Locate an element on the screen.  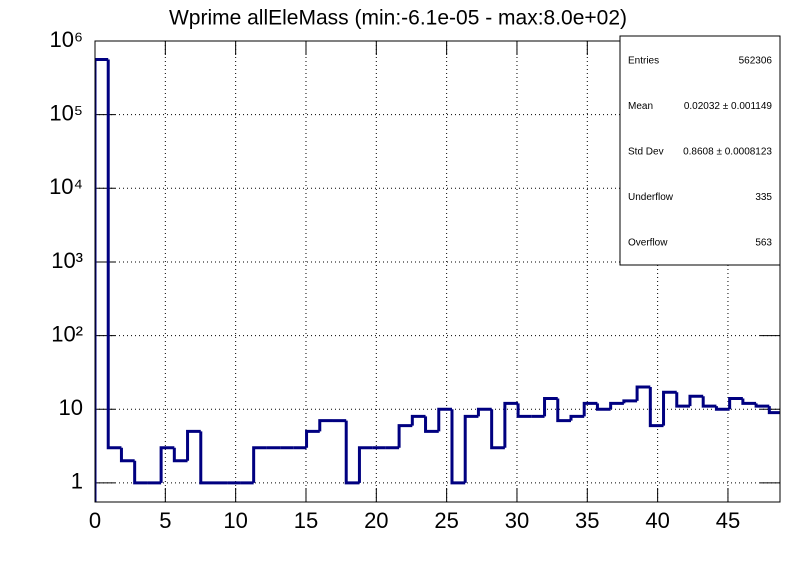
stats-value: 0.02032 ± 0.001149 is located at coordinates (728, 106).